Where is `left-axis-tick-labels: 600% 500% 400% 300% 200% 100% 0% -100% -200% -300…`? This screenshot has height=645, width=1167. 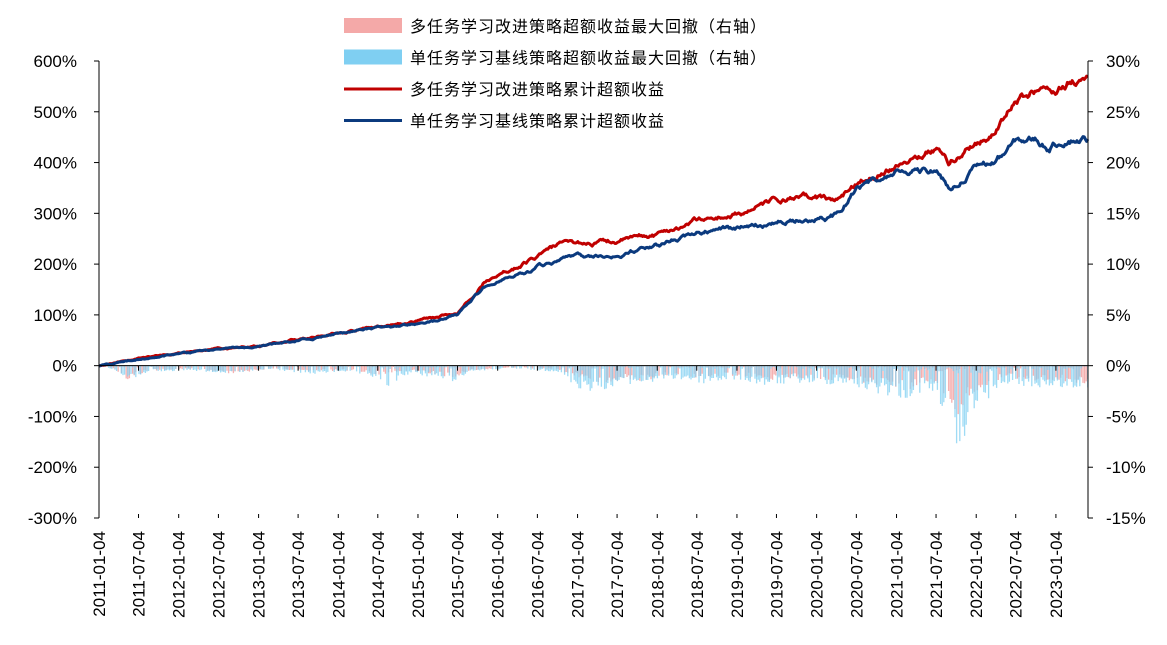 left-axis-tick-labels: 600% 500% 400% 300% 200% 100% 0% -100% -200% -300… is located at coordinates (52, 290).